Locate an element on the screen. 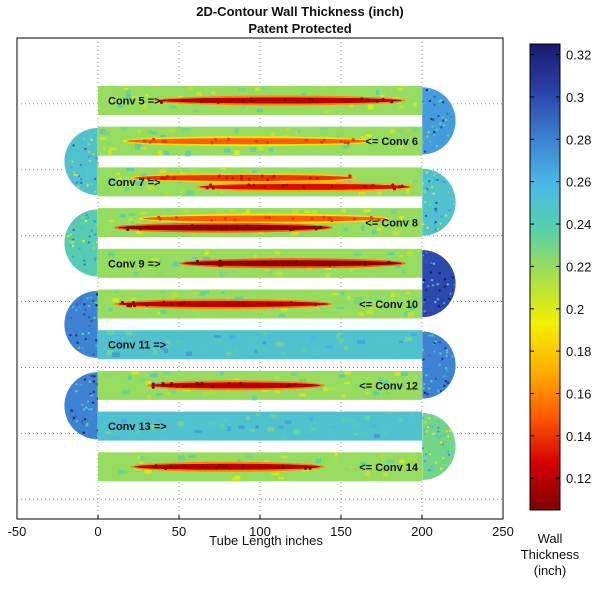 This screenshot has width=600, height=592. pass-14: <= Conv 14 is located at coordinates (260, 467).